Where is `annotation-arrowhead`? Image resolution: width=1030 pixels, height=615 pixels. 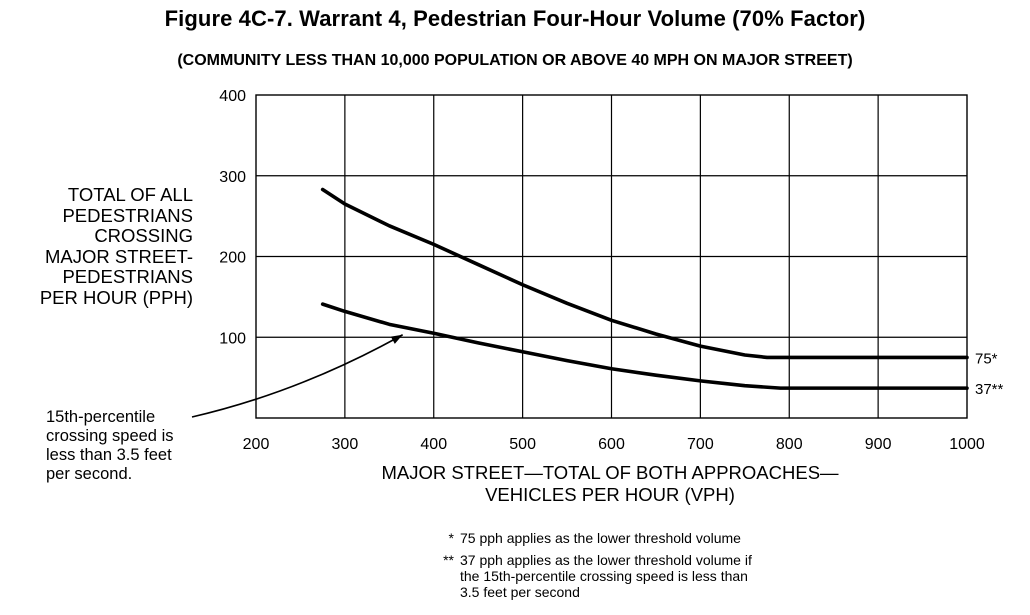
annotation-arrowhead is located at coordinates (396, 339).